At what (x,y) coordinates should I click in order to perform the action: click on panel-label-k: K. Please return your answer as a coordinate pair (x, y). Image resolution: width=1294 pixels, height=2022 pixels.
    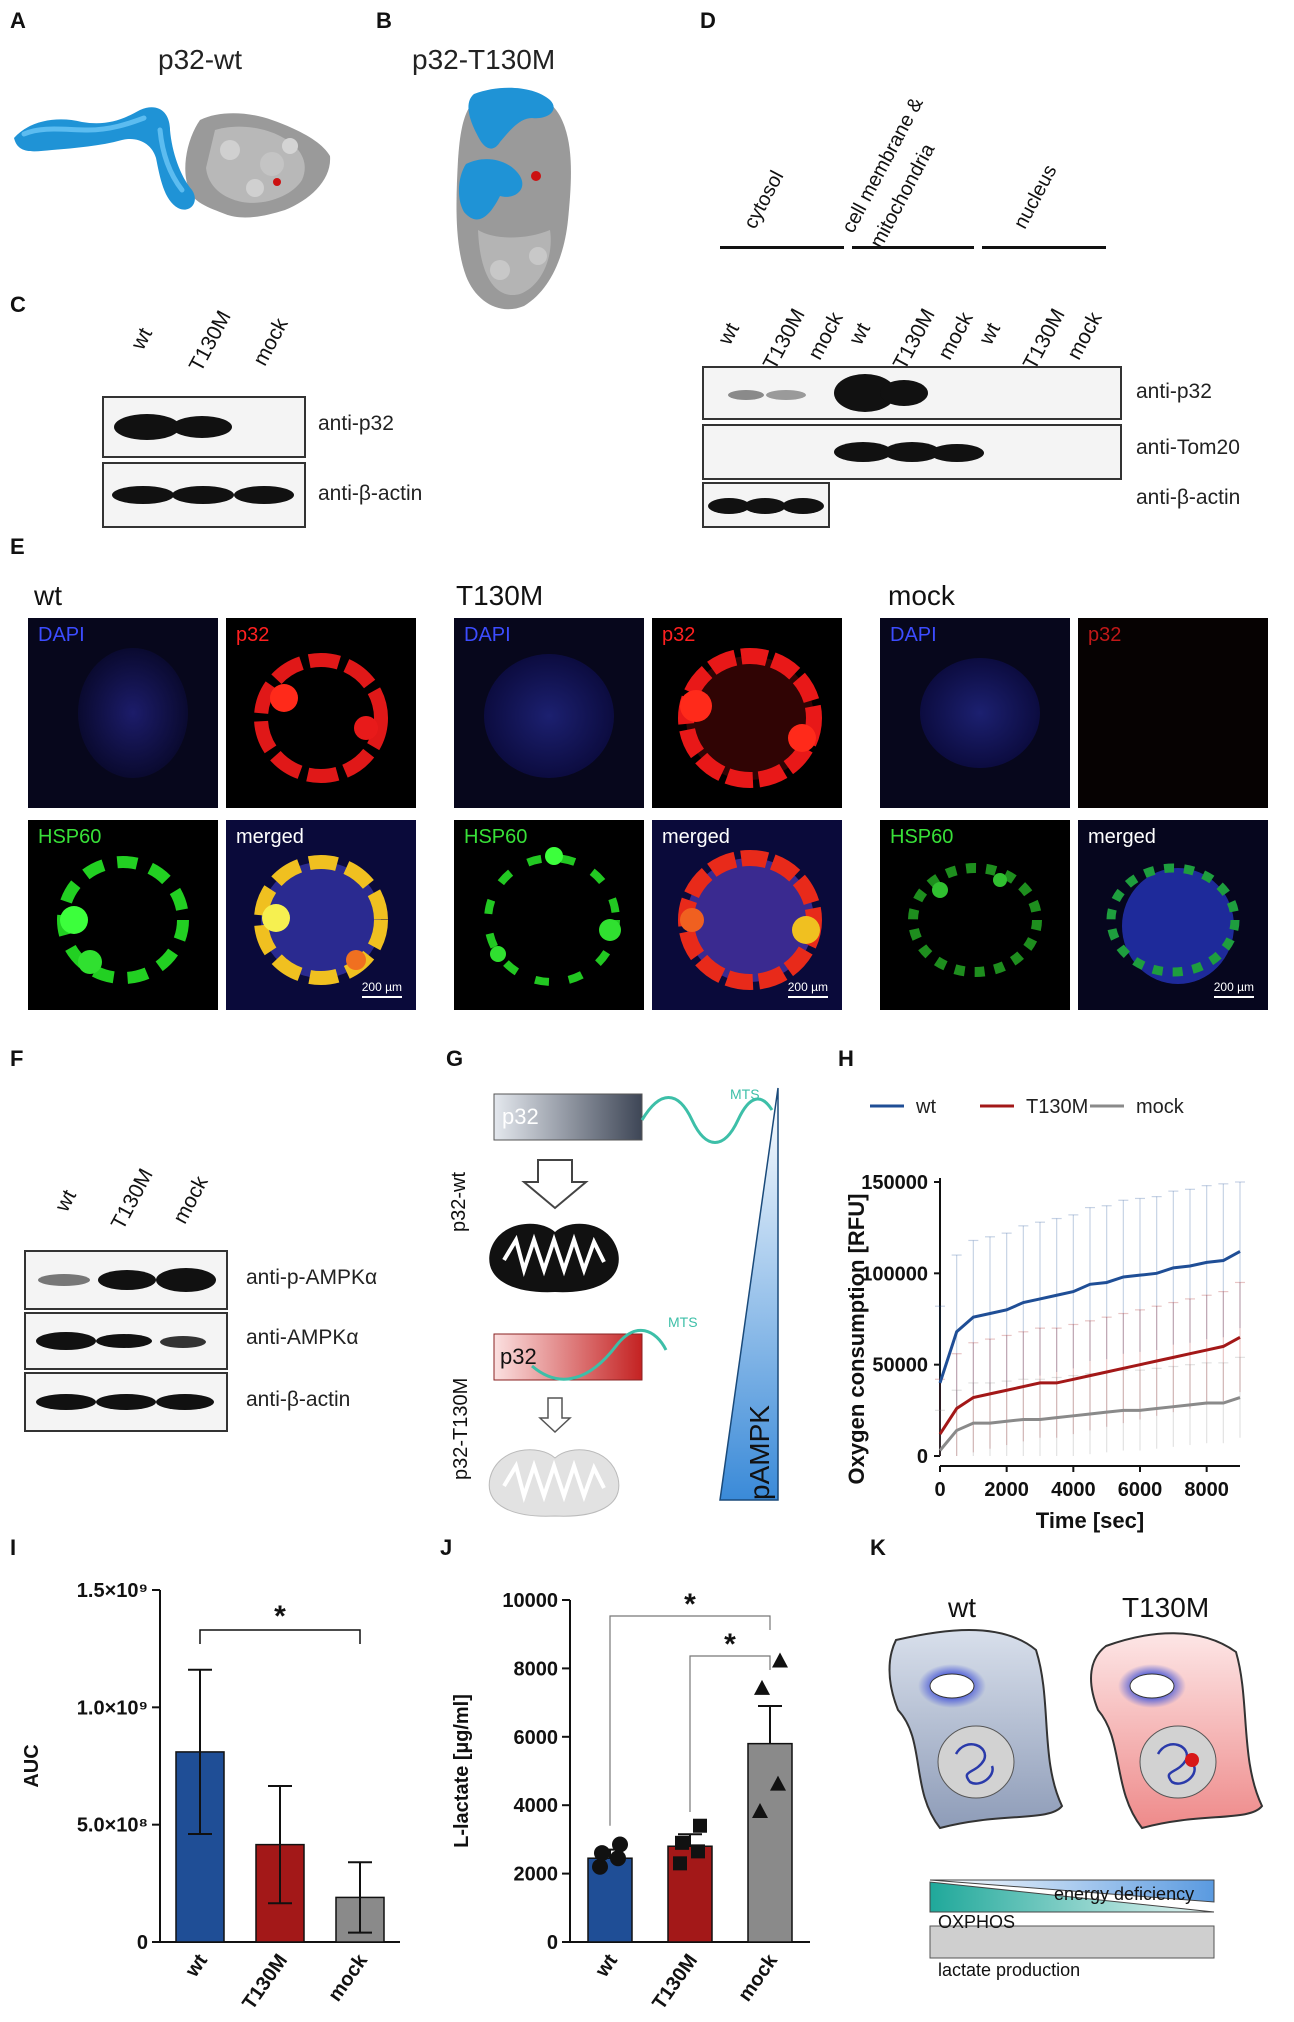
    Looking at the image, I should click on (878, 1547).